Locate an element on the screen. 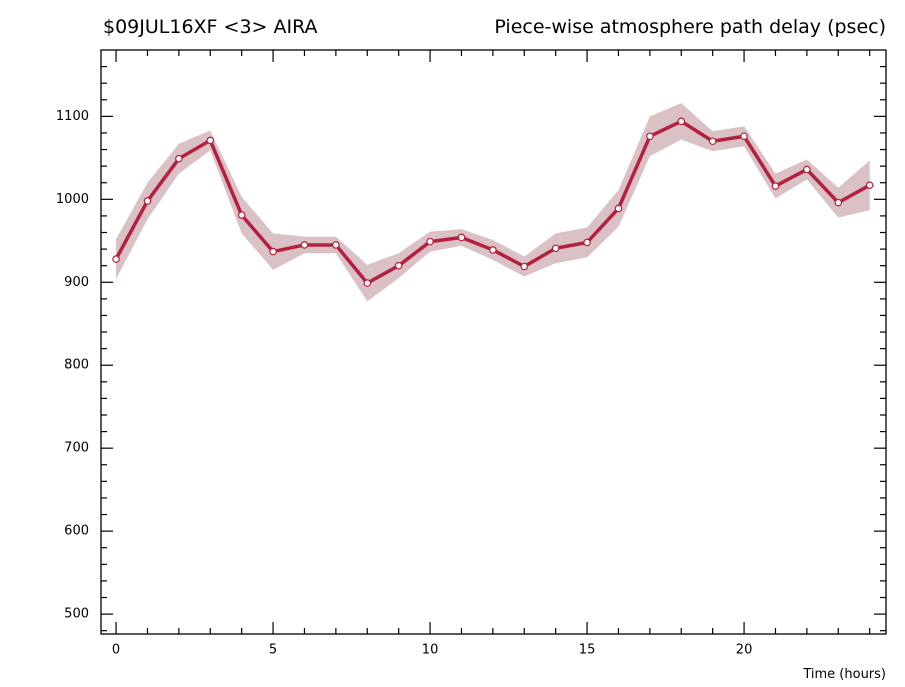  x-tick-label: 20 is located at coordinates (744, 650).